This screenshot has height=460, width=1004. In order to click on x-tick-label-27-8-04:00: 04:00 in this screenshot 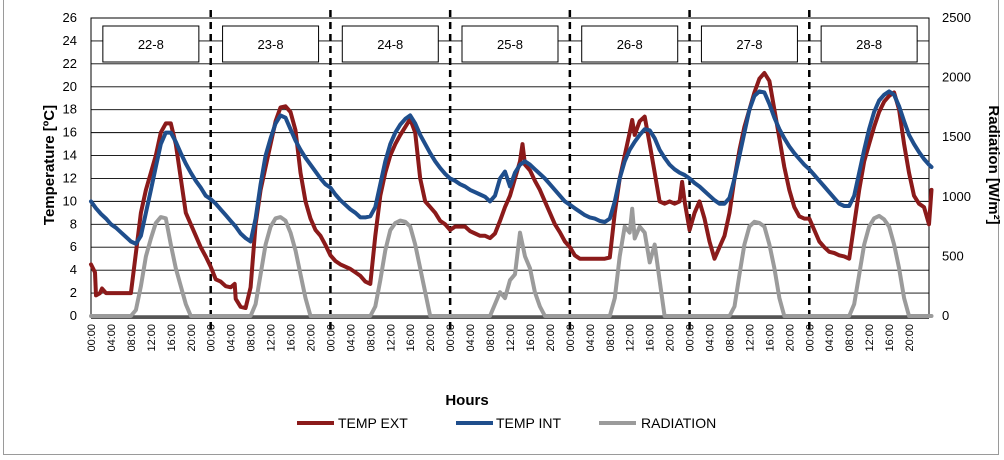, I will do `click(711, 338)`.